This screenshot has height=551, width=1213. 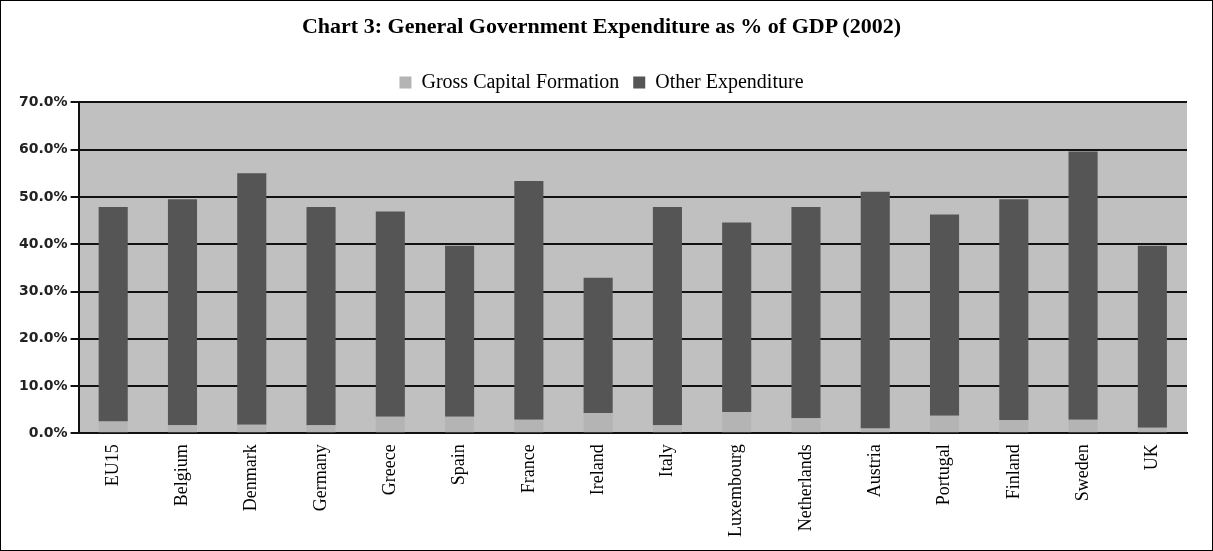 What do you see at coordinates (458, 465) in the screenshot?
I see `x-tick-label: Spain` at bounding box center [458, 465].